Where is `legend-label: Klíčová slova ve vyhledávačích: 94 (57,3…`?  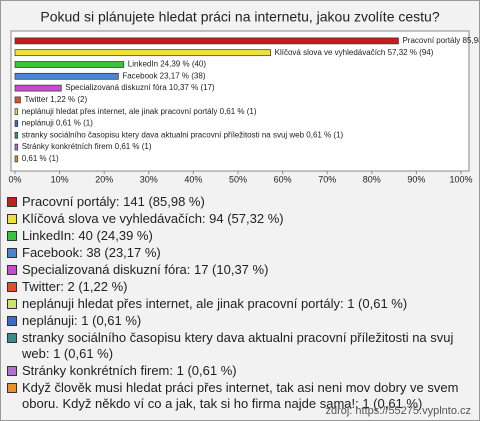
legend-label: Klíčová slova ve vyhledávačích: 94 (57,3… is located at coordinates (153, 218).